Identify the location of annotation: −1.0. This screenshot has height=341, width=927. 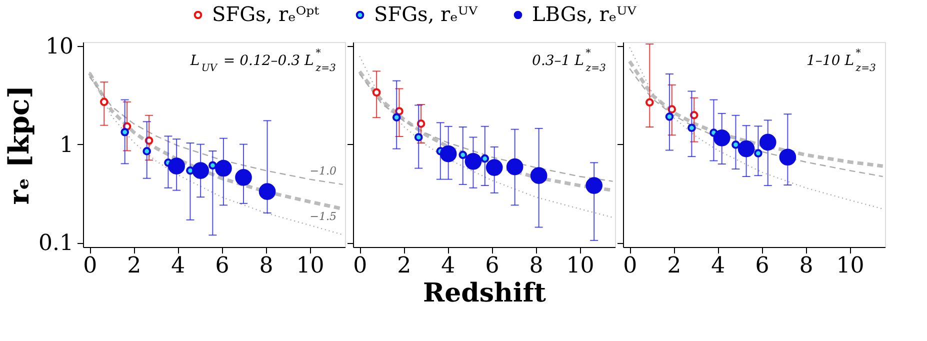
(323, 171).